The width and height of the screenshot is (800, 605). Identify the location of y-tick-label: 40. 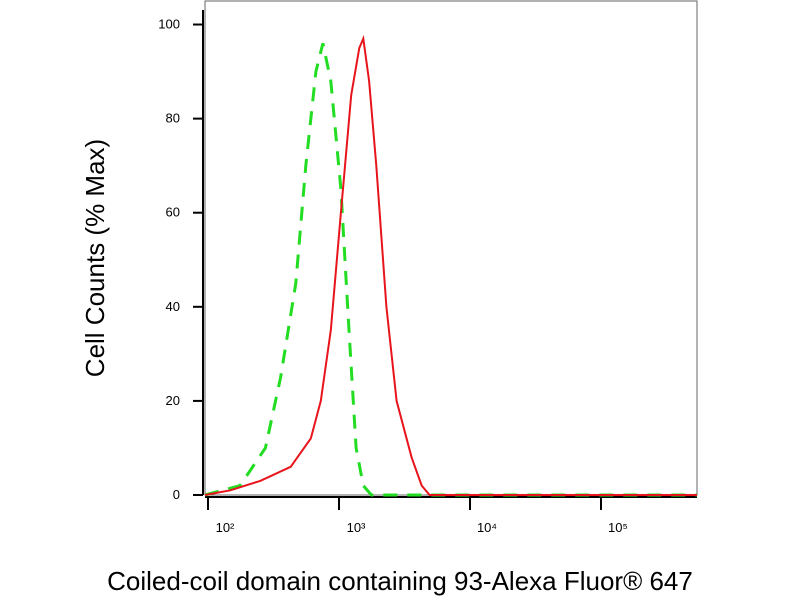
(173, 306).